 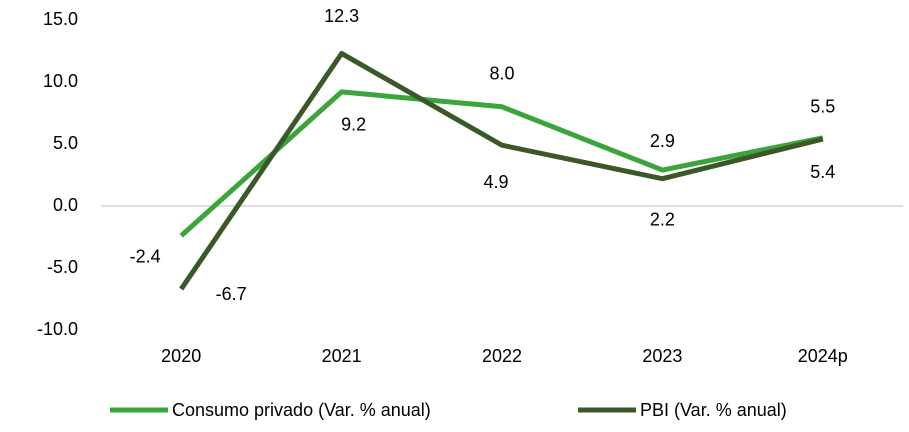 What do you see at coordinates (65, 205) in the screenshot?
I see `y-tick-label: 0.0` at bounding box center [65, 205].